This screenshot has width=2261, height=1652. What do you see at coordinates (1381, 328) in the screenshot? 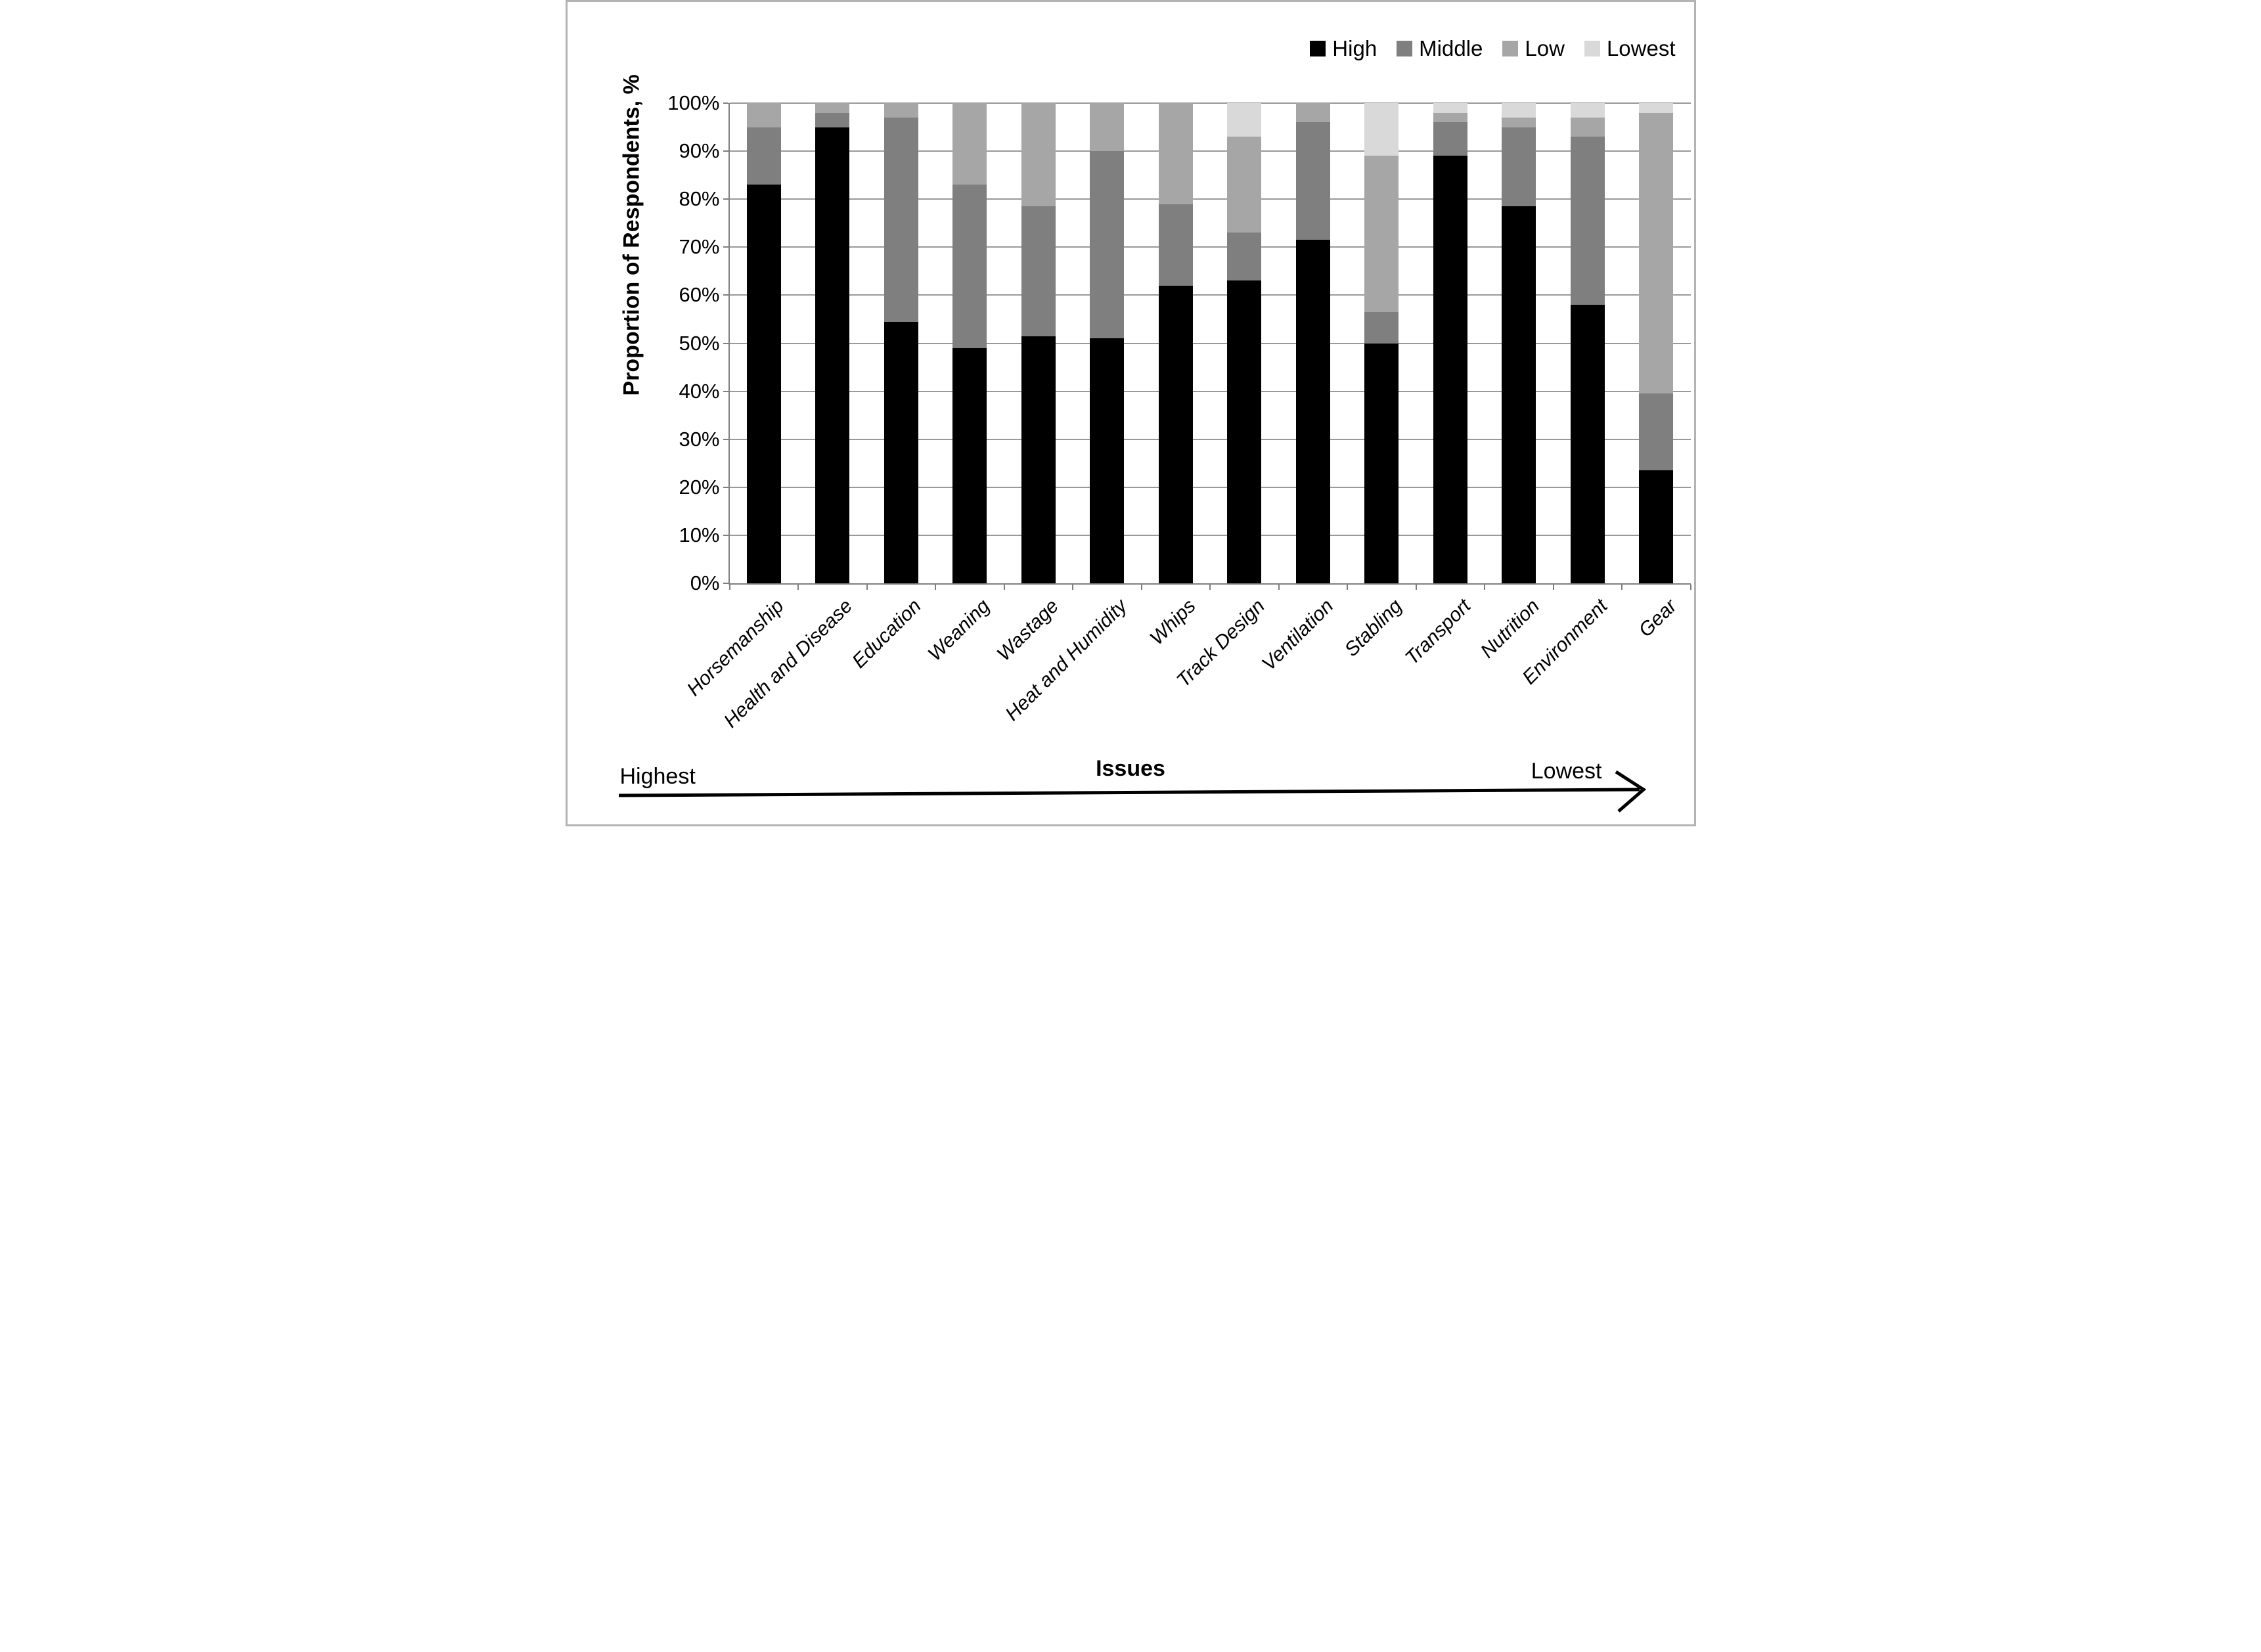
I see `bar-segment-stabling-middle` at bounding box center [1381, 328].